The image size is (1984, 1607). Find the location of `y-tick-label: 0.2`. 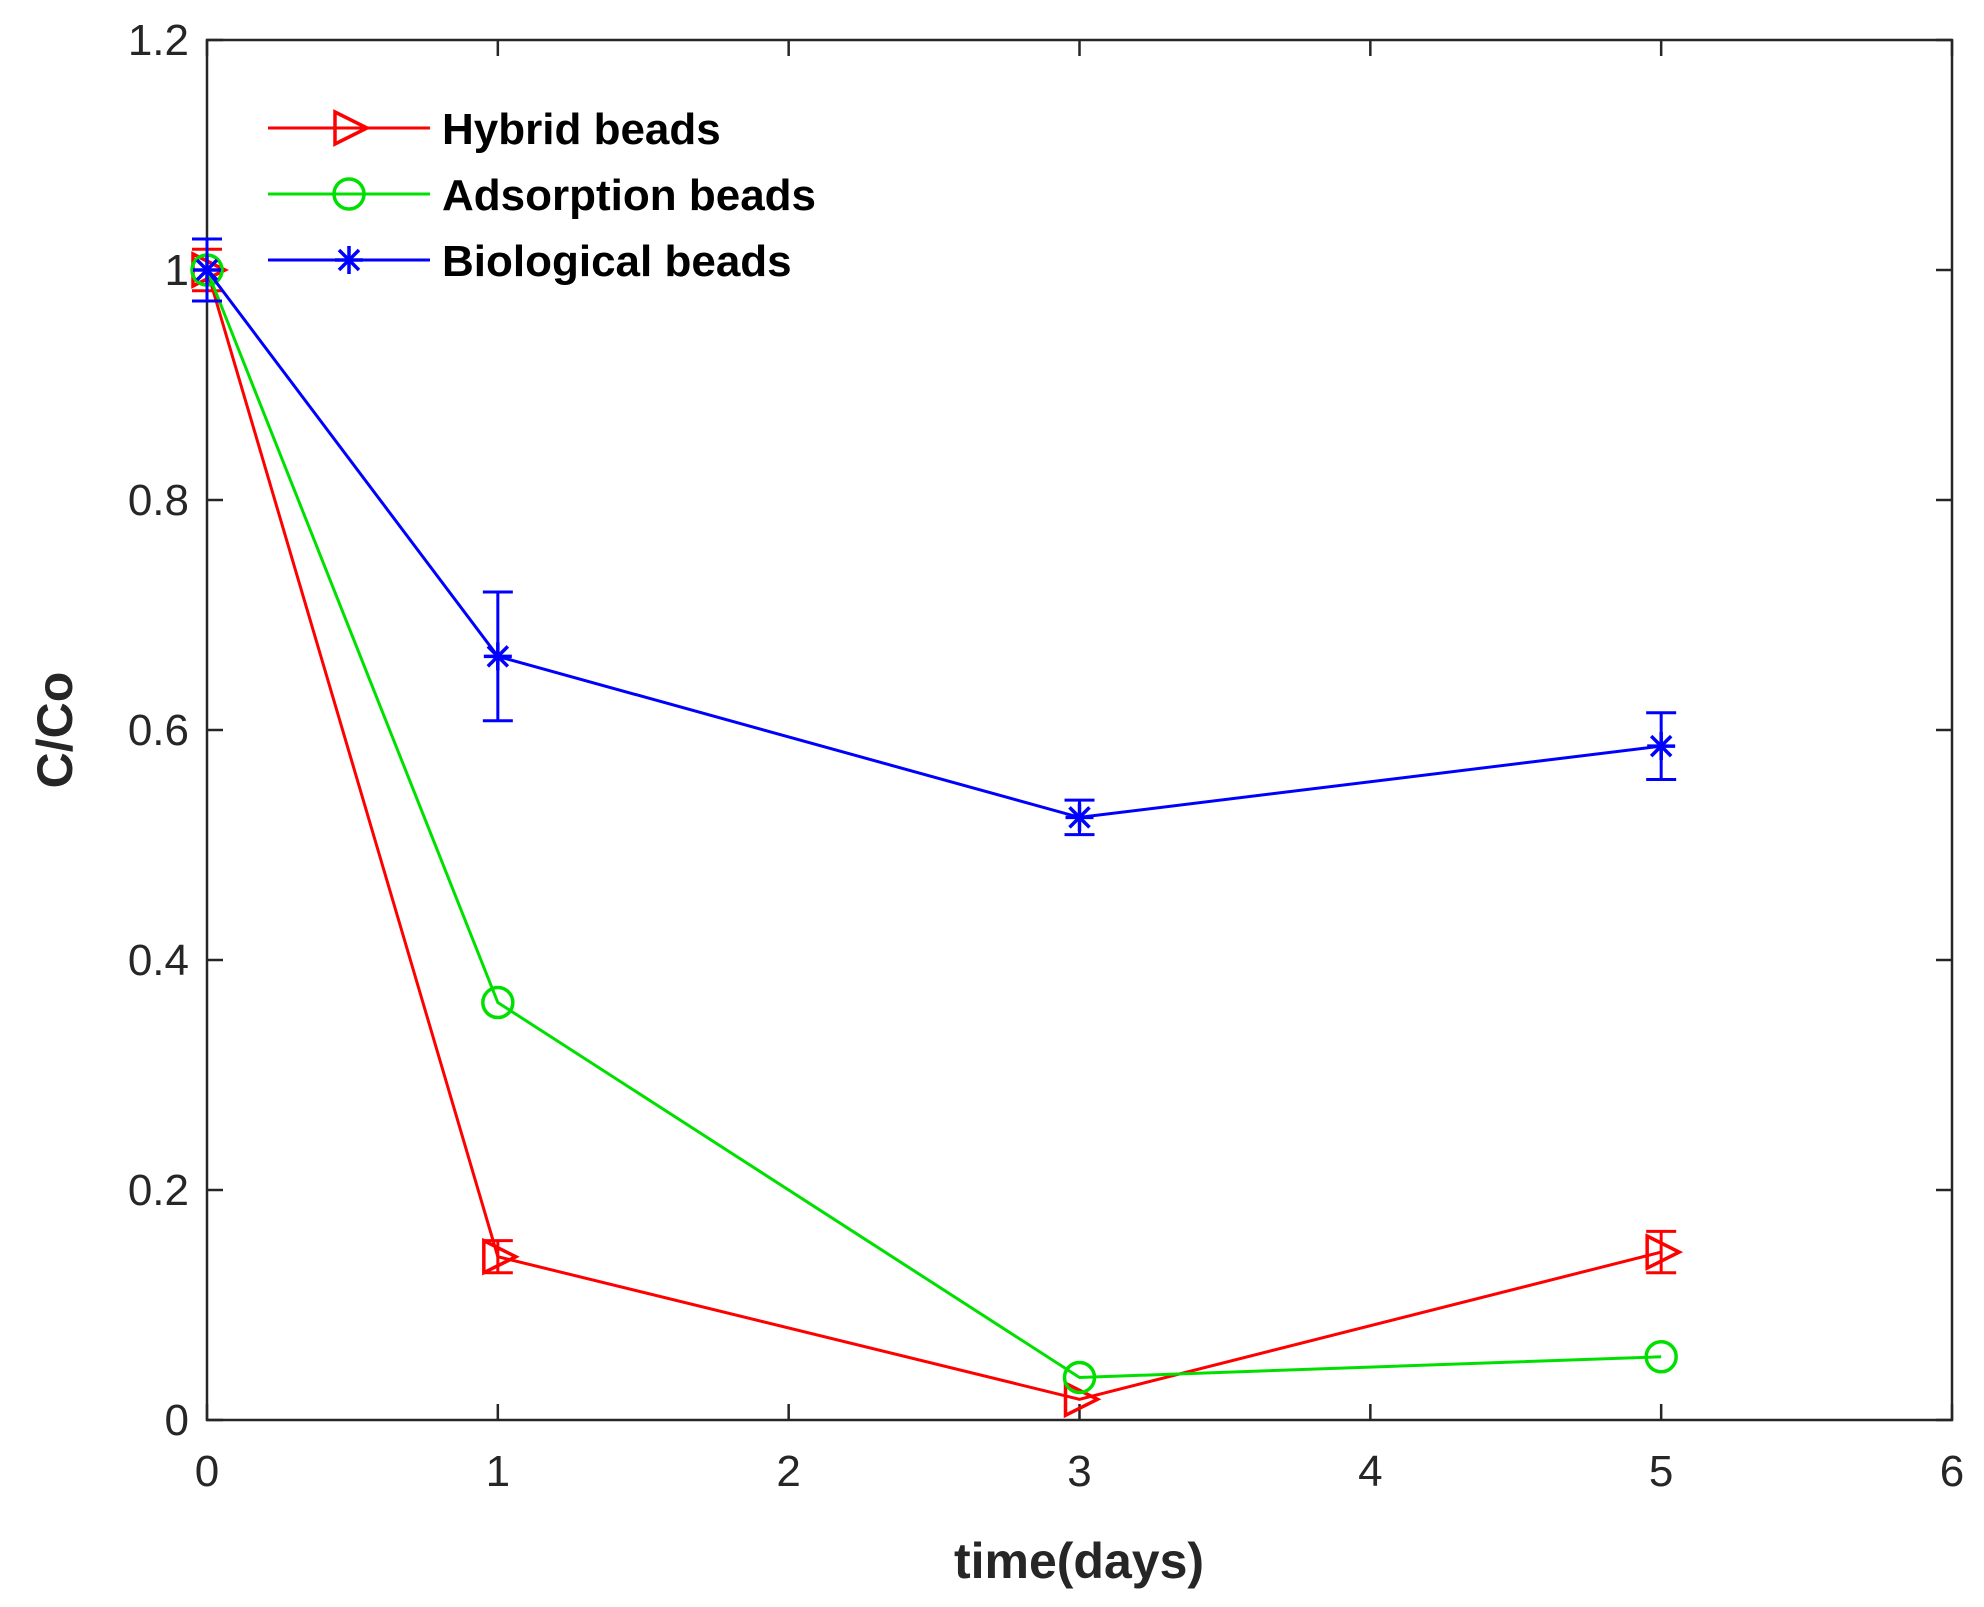

y-tick-label: 0.2 is located at coordinates (158, 1190).